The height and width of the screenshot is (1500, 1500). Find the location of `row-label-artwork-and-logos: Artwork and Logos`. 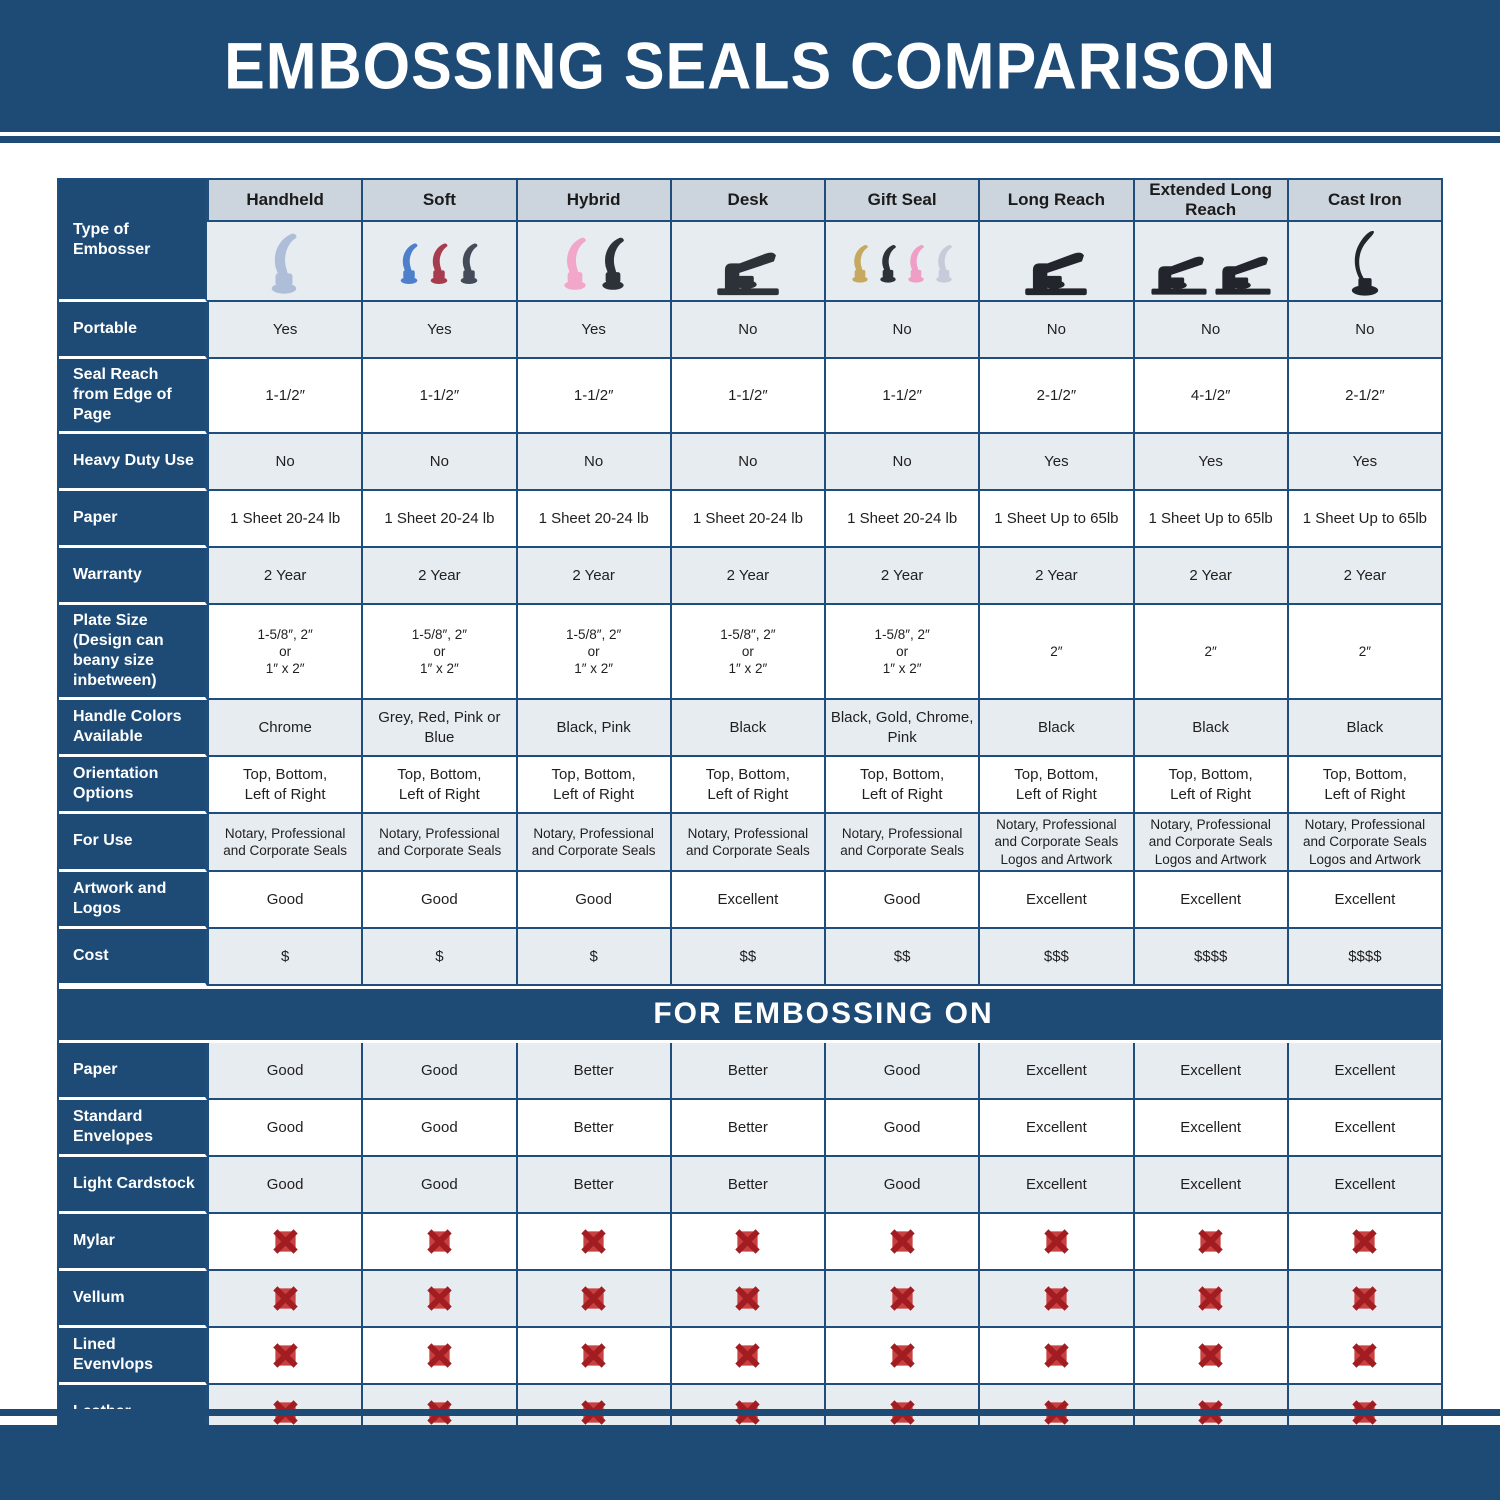

row-label-artwork-and-logos: Artwork and Logos is located at coordinates (133, 900).